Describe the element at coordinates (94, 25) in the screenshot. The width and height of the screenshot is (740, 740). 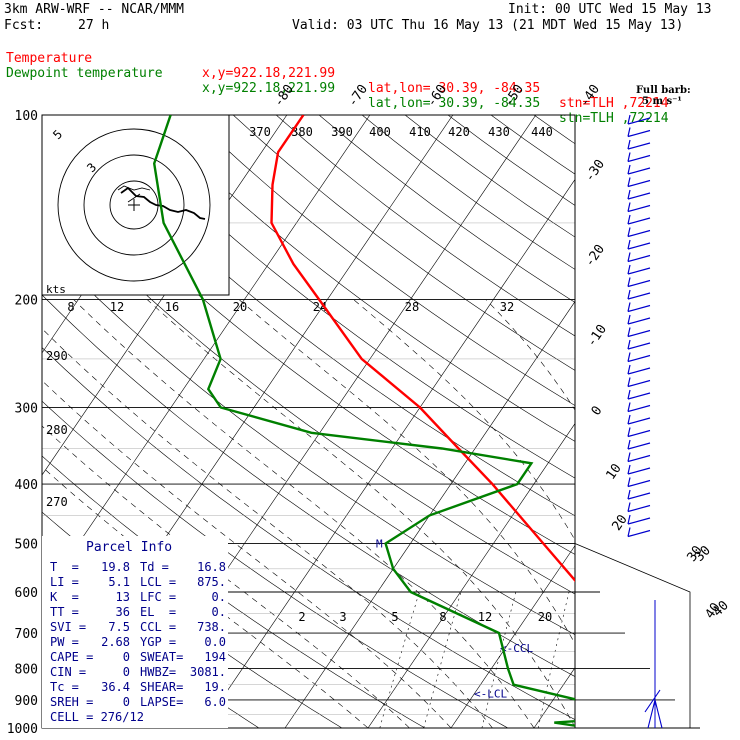
I see `fcst-value: 27 h` at that location.